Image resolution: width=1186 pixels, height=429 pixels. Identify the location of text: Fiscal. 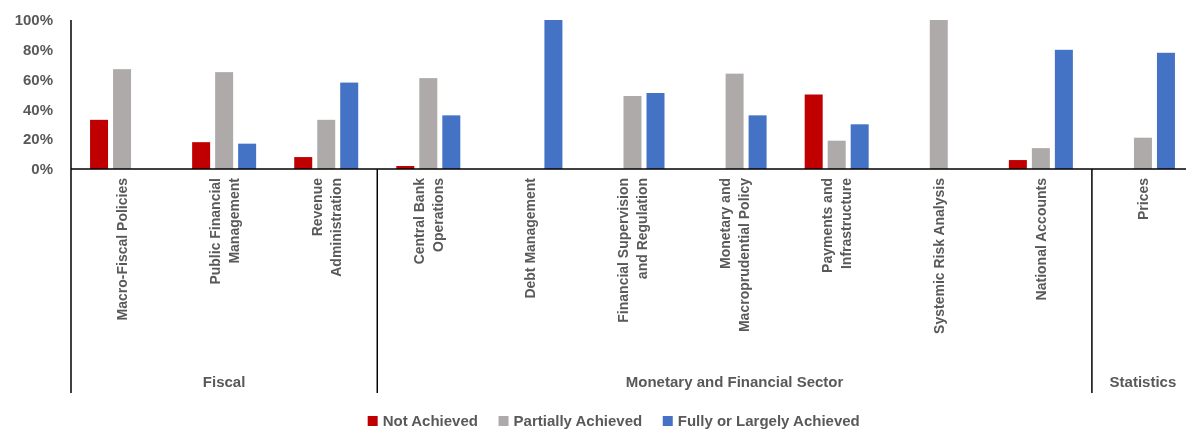
(224, 382).